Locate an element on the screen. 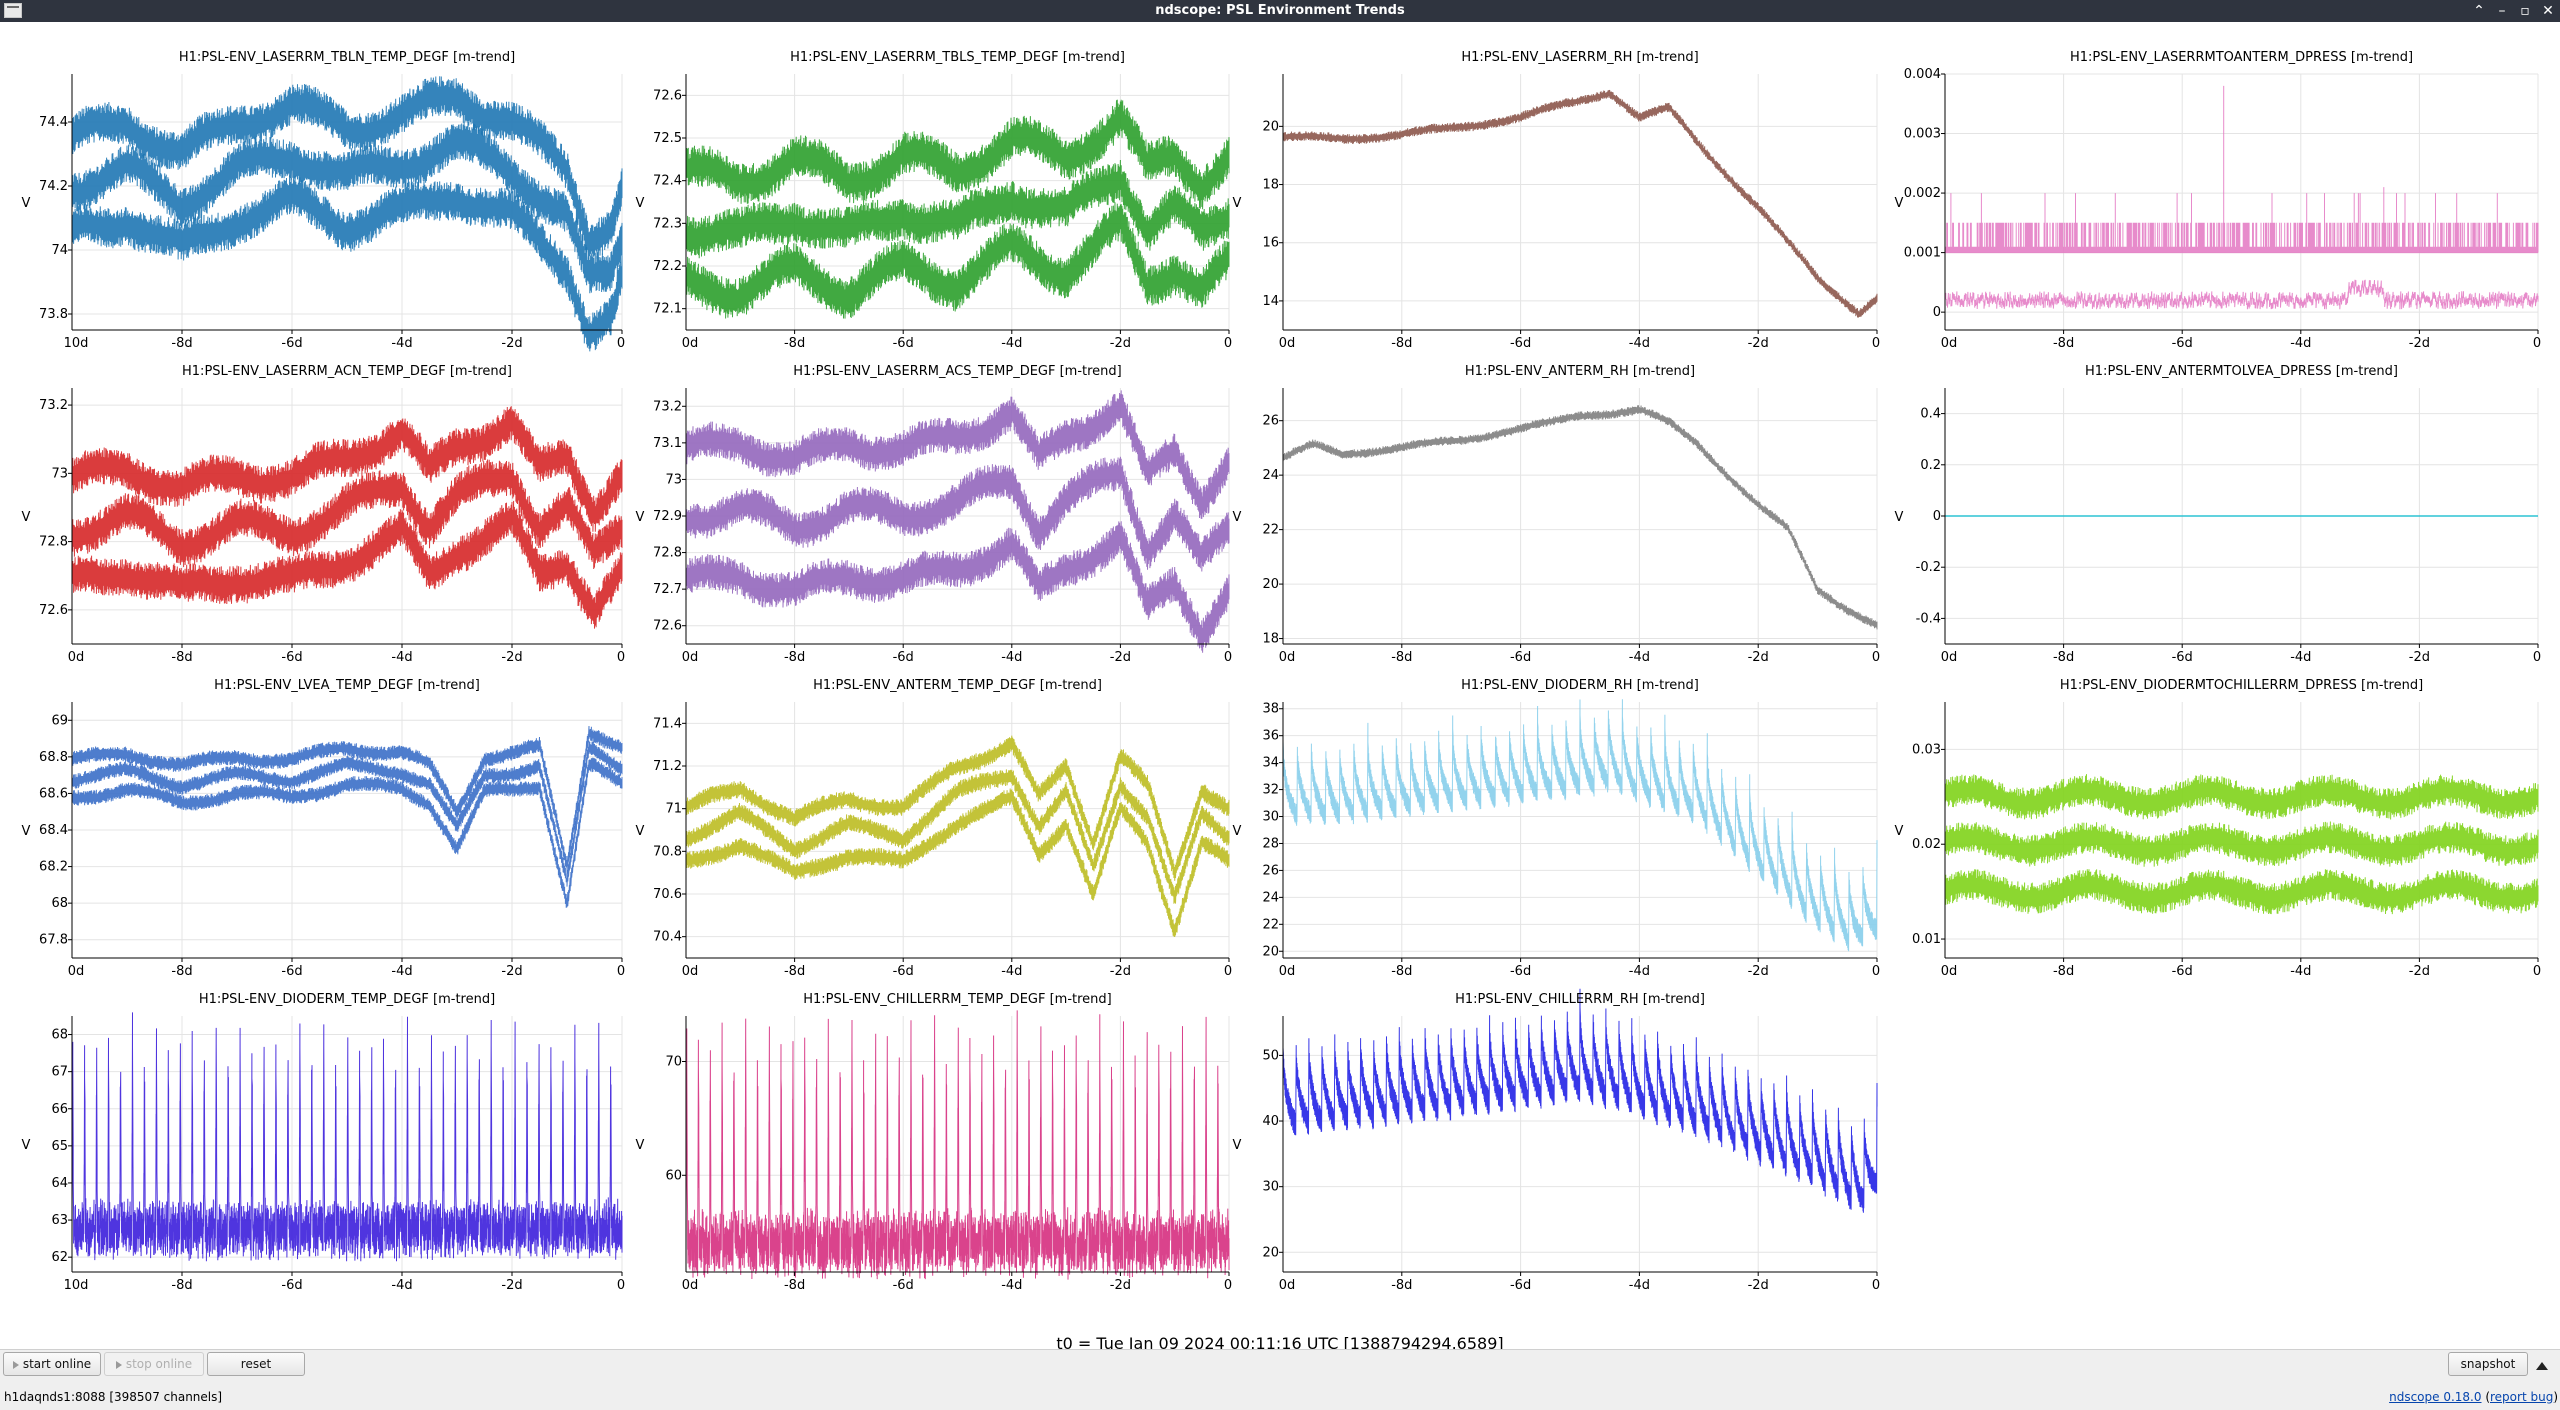 The width and height of the screenshot is (2560, 1410). reset-button: reset is located at coordinates (256, 1364).